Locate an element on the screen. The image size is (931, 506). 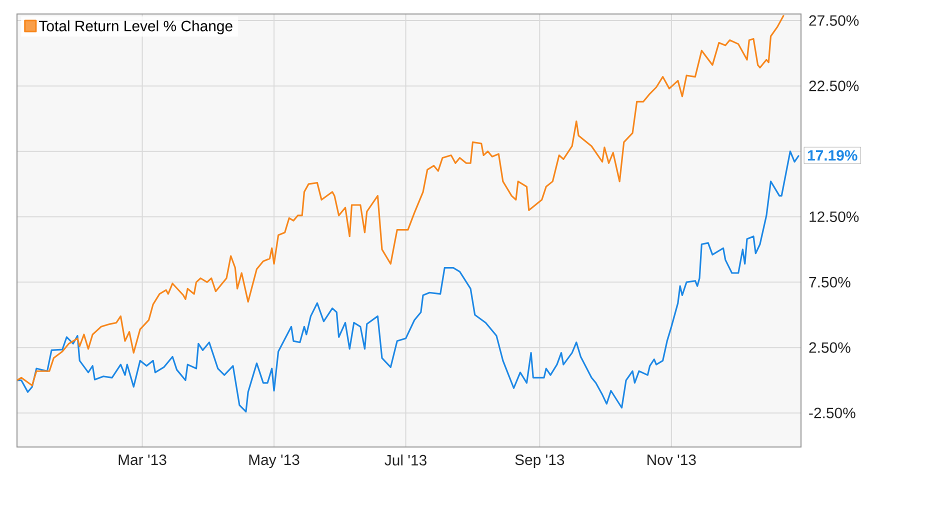
x-tick-label: Mar '13 is located at coordinates (142, 460).